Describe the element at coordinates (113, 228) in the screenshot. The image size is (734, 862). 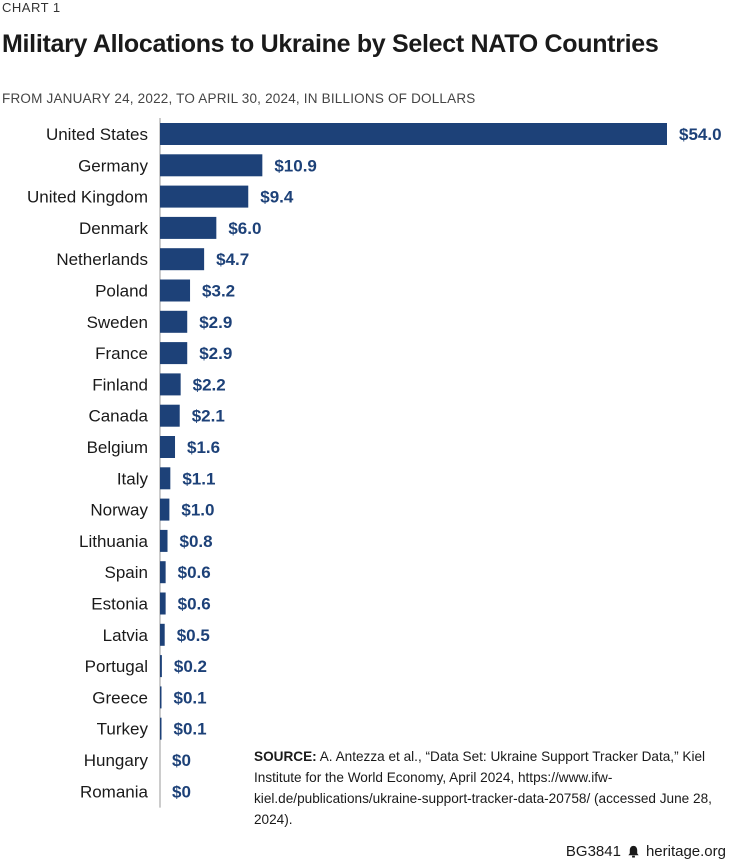
I see `category-label-denmark: Denmark` at that location.